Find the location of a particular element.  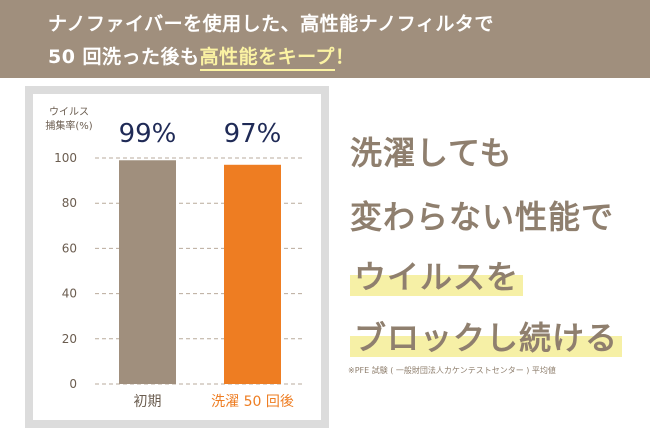

y-axis-label-line-2: 捕集率(%) is located at coordinates (68, 125).